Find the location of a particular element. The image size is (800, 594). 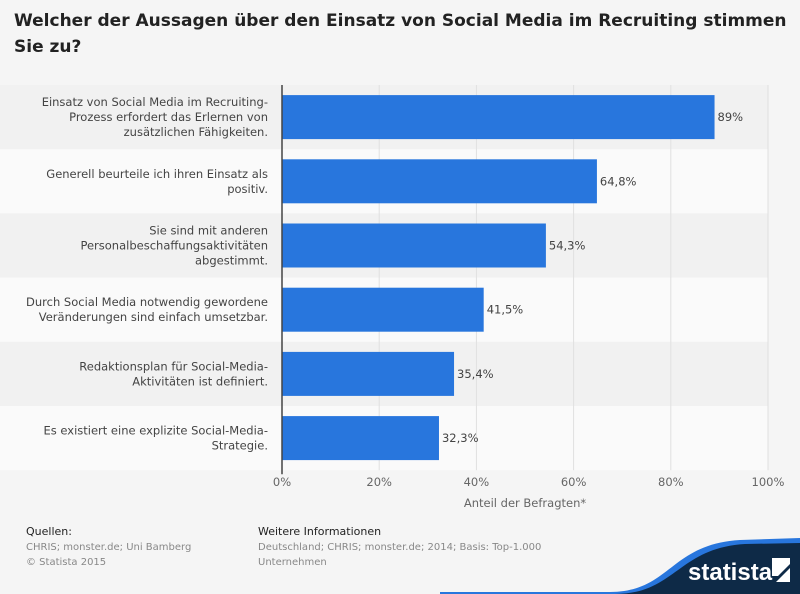

x-tick-label: 20% is located at coordinates (379, 482).